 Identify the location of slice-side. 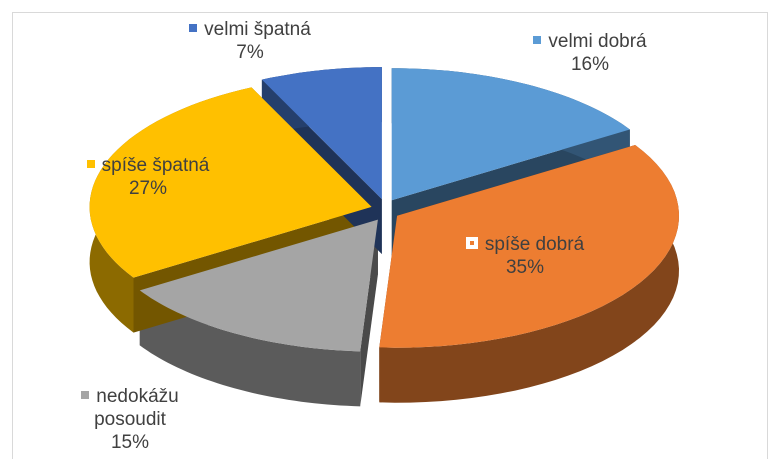
(250, 348).